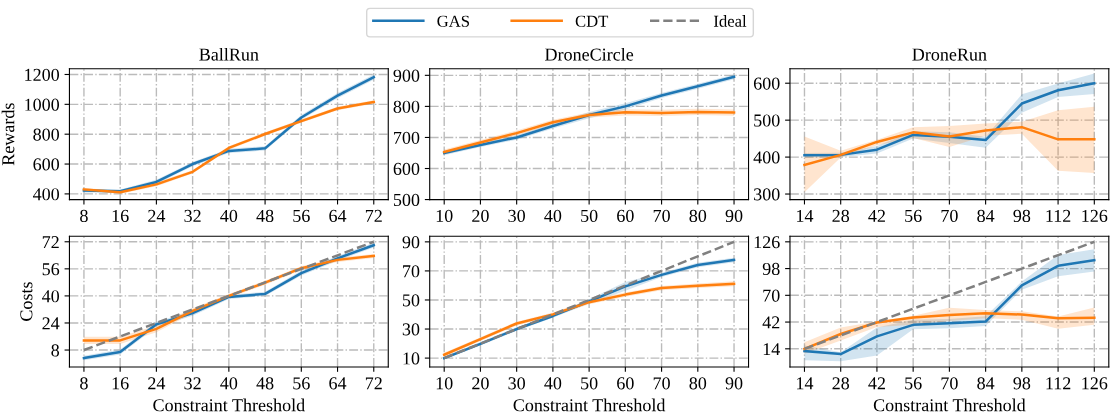 This screenshot has width=1120, height=417. What do you see at coordinates (730, 21) in the screenshot?
I see `legend-label: Ideal` at bounding box center [730, 21].